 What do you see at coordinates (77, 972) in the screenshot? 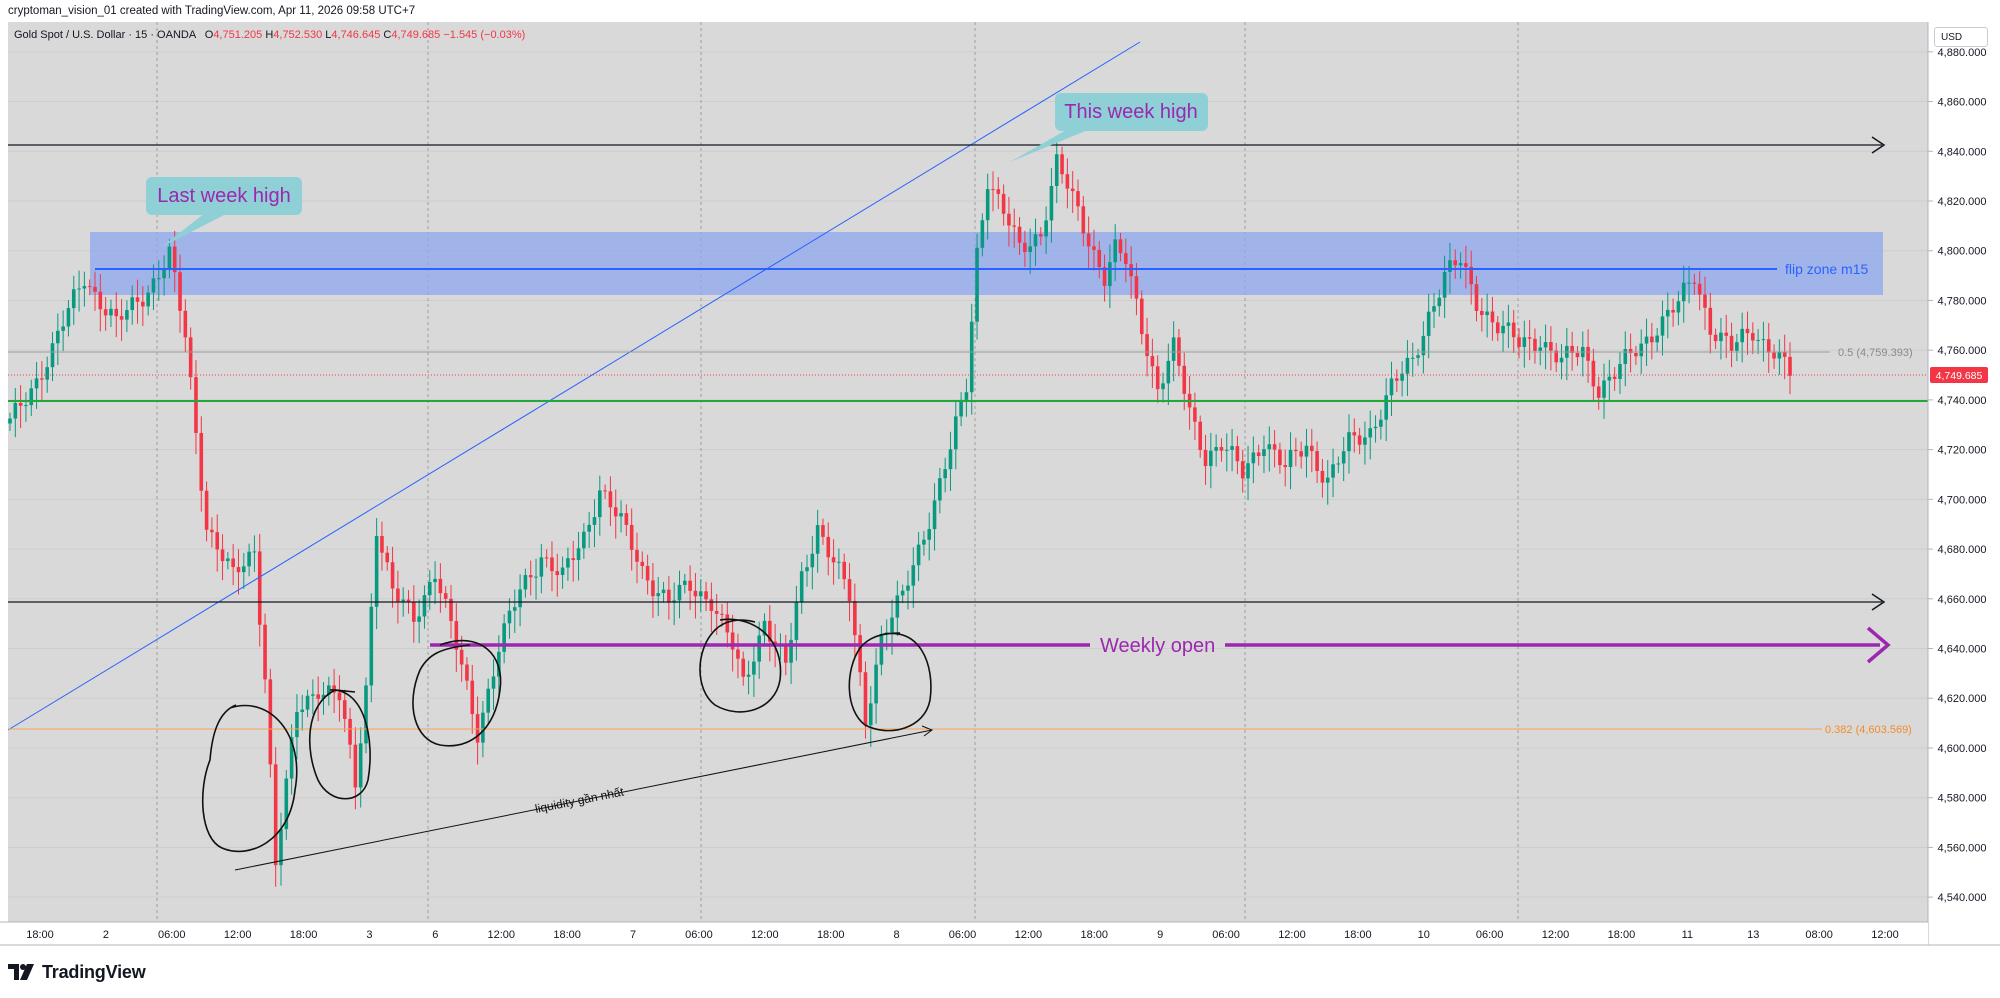
I see `tradingview-logo: TradingView` at bounding box center [77, 972].